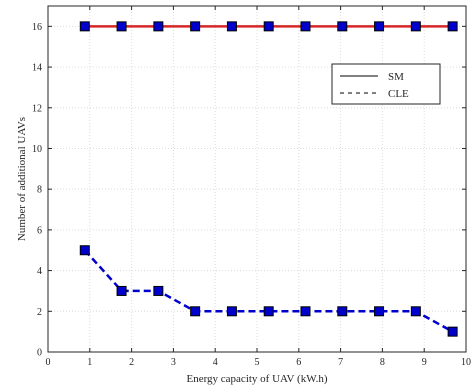 The width and height of the screenshot is (471, 392). What do you see at coordinates (382, 362) in the screenshot?
I see `x-tick-label: 8` at bounding box center [382, 362].